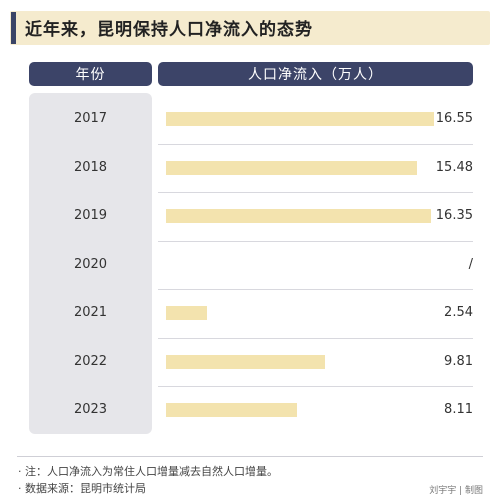 Image resolution: width=500 pixels, height=500 pixels. I want to click on bar-2023, so click(232, 410).